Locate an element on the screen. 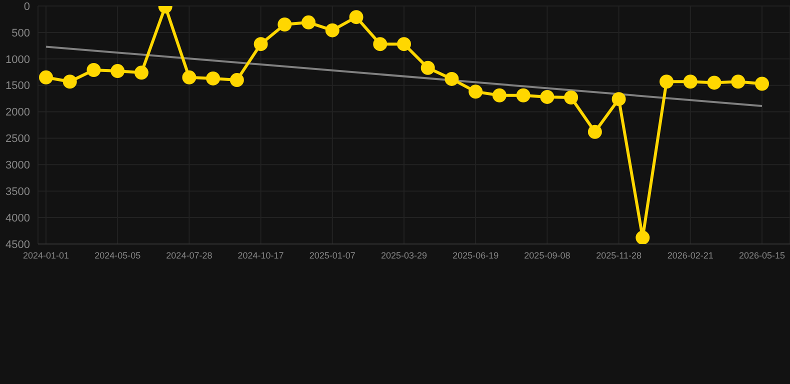 The image size is (790, 384). y-tick-label: 0 is located at coordinates (27, 6).